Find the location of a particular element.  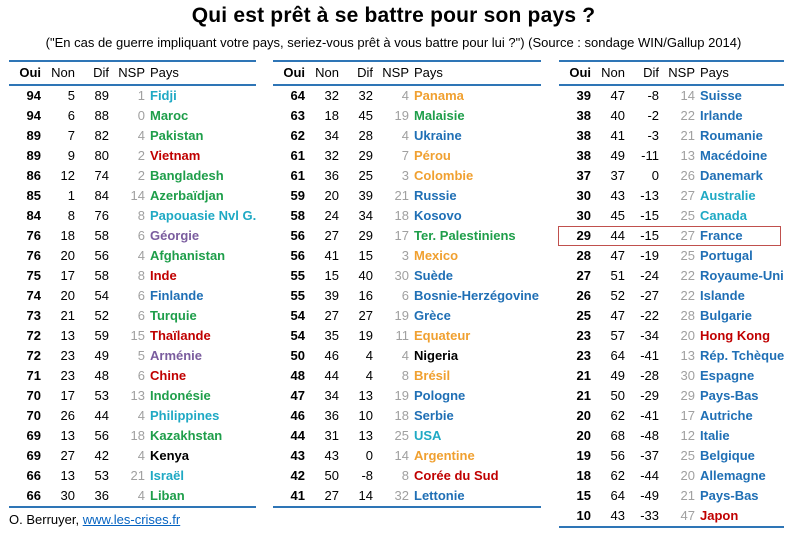

cell-dif: 36 is located at coordinates (101, 495).